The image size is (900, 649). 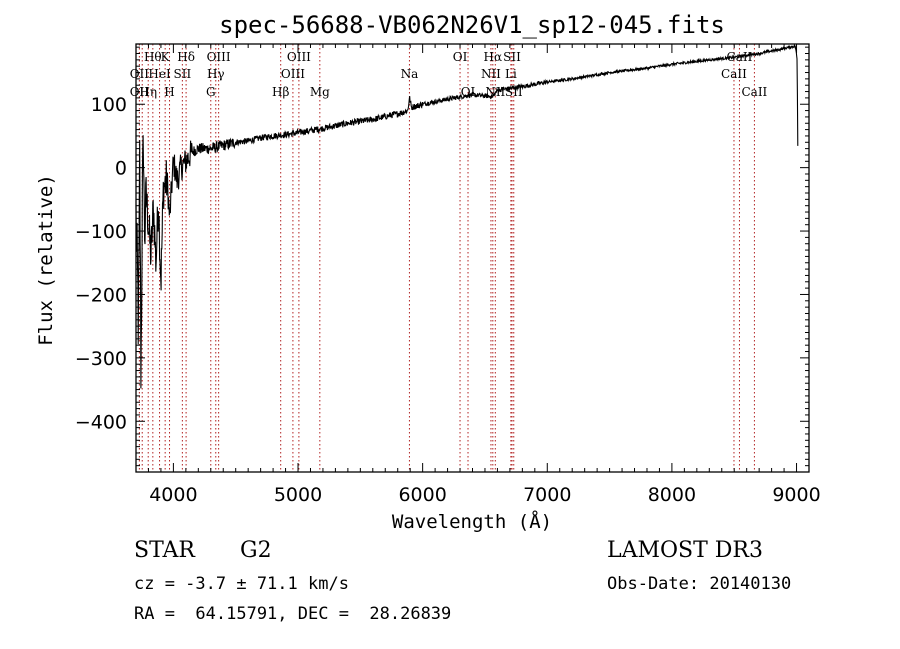 What do you see at coordinates (101, 232) in the screenshot?
I see `y-tick-label: −100` at bounding box center [101, 232].